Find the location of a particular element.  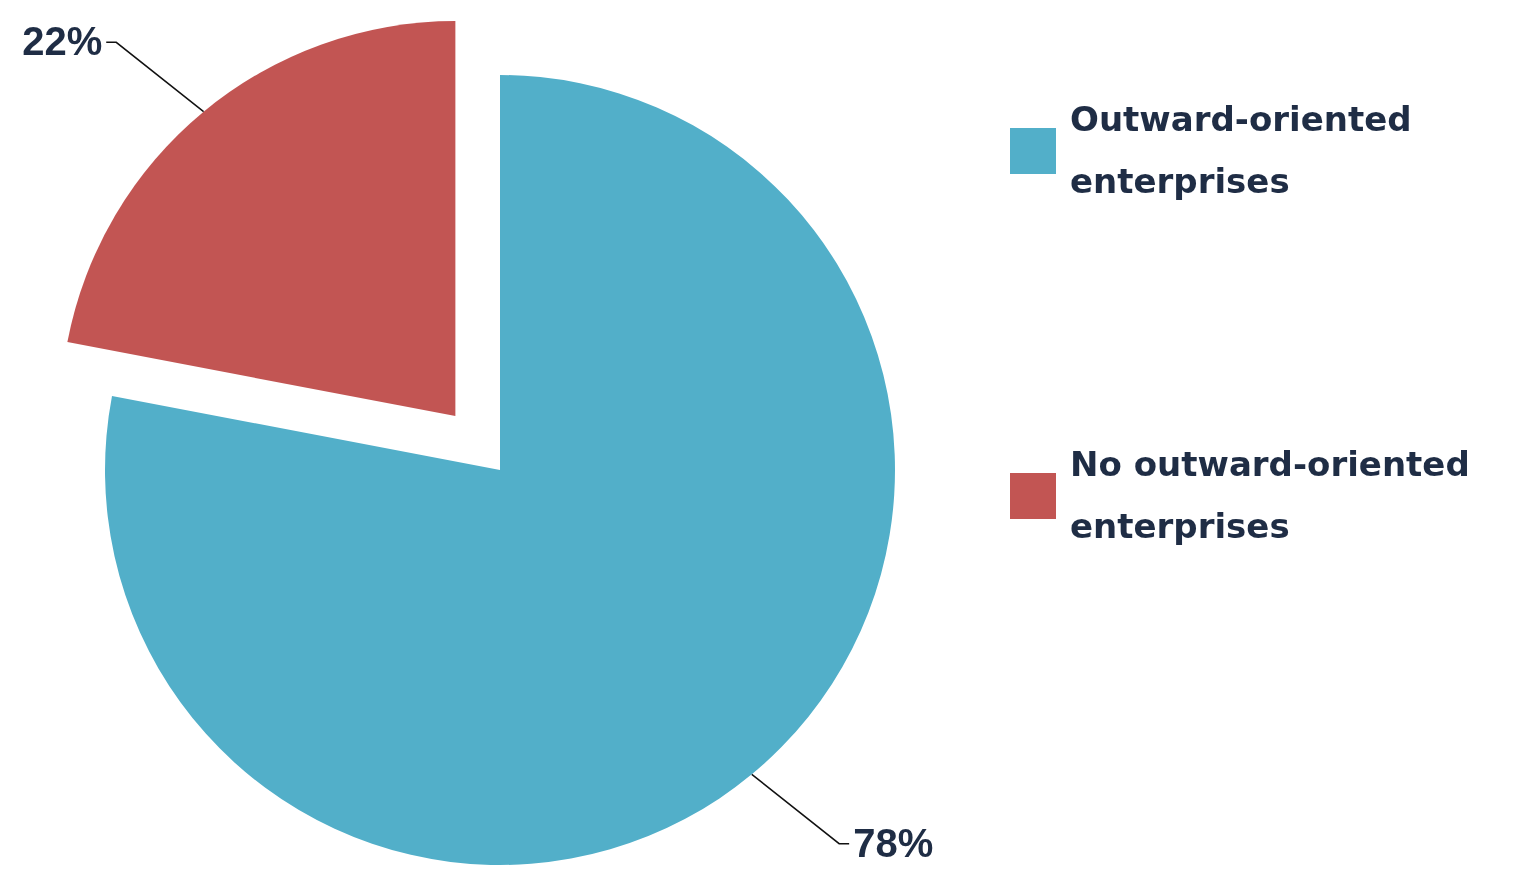

data-label: 78% is located at coordinates (893, 842).